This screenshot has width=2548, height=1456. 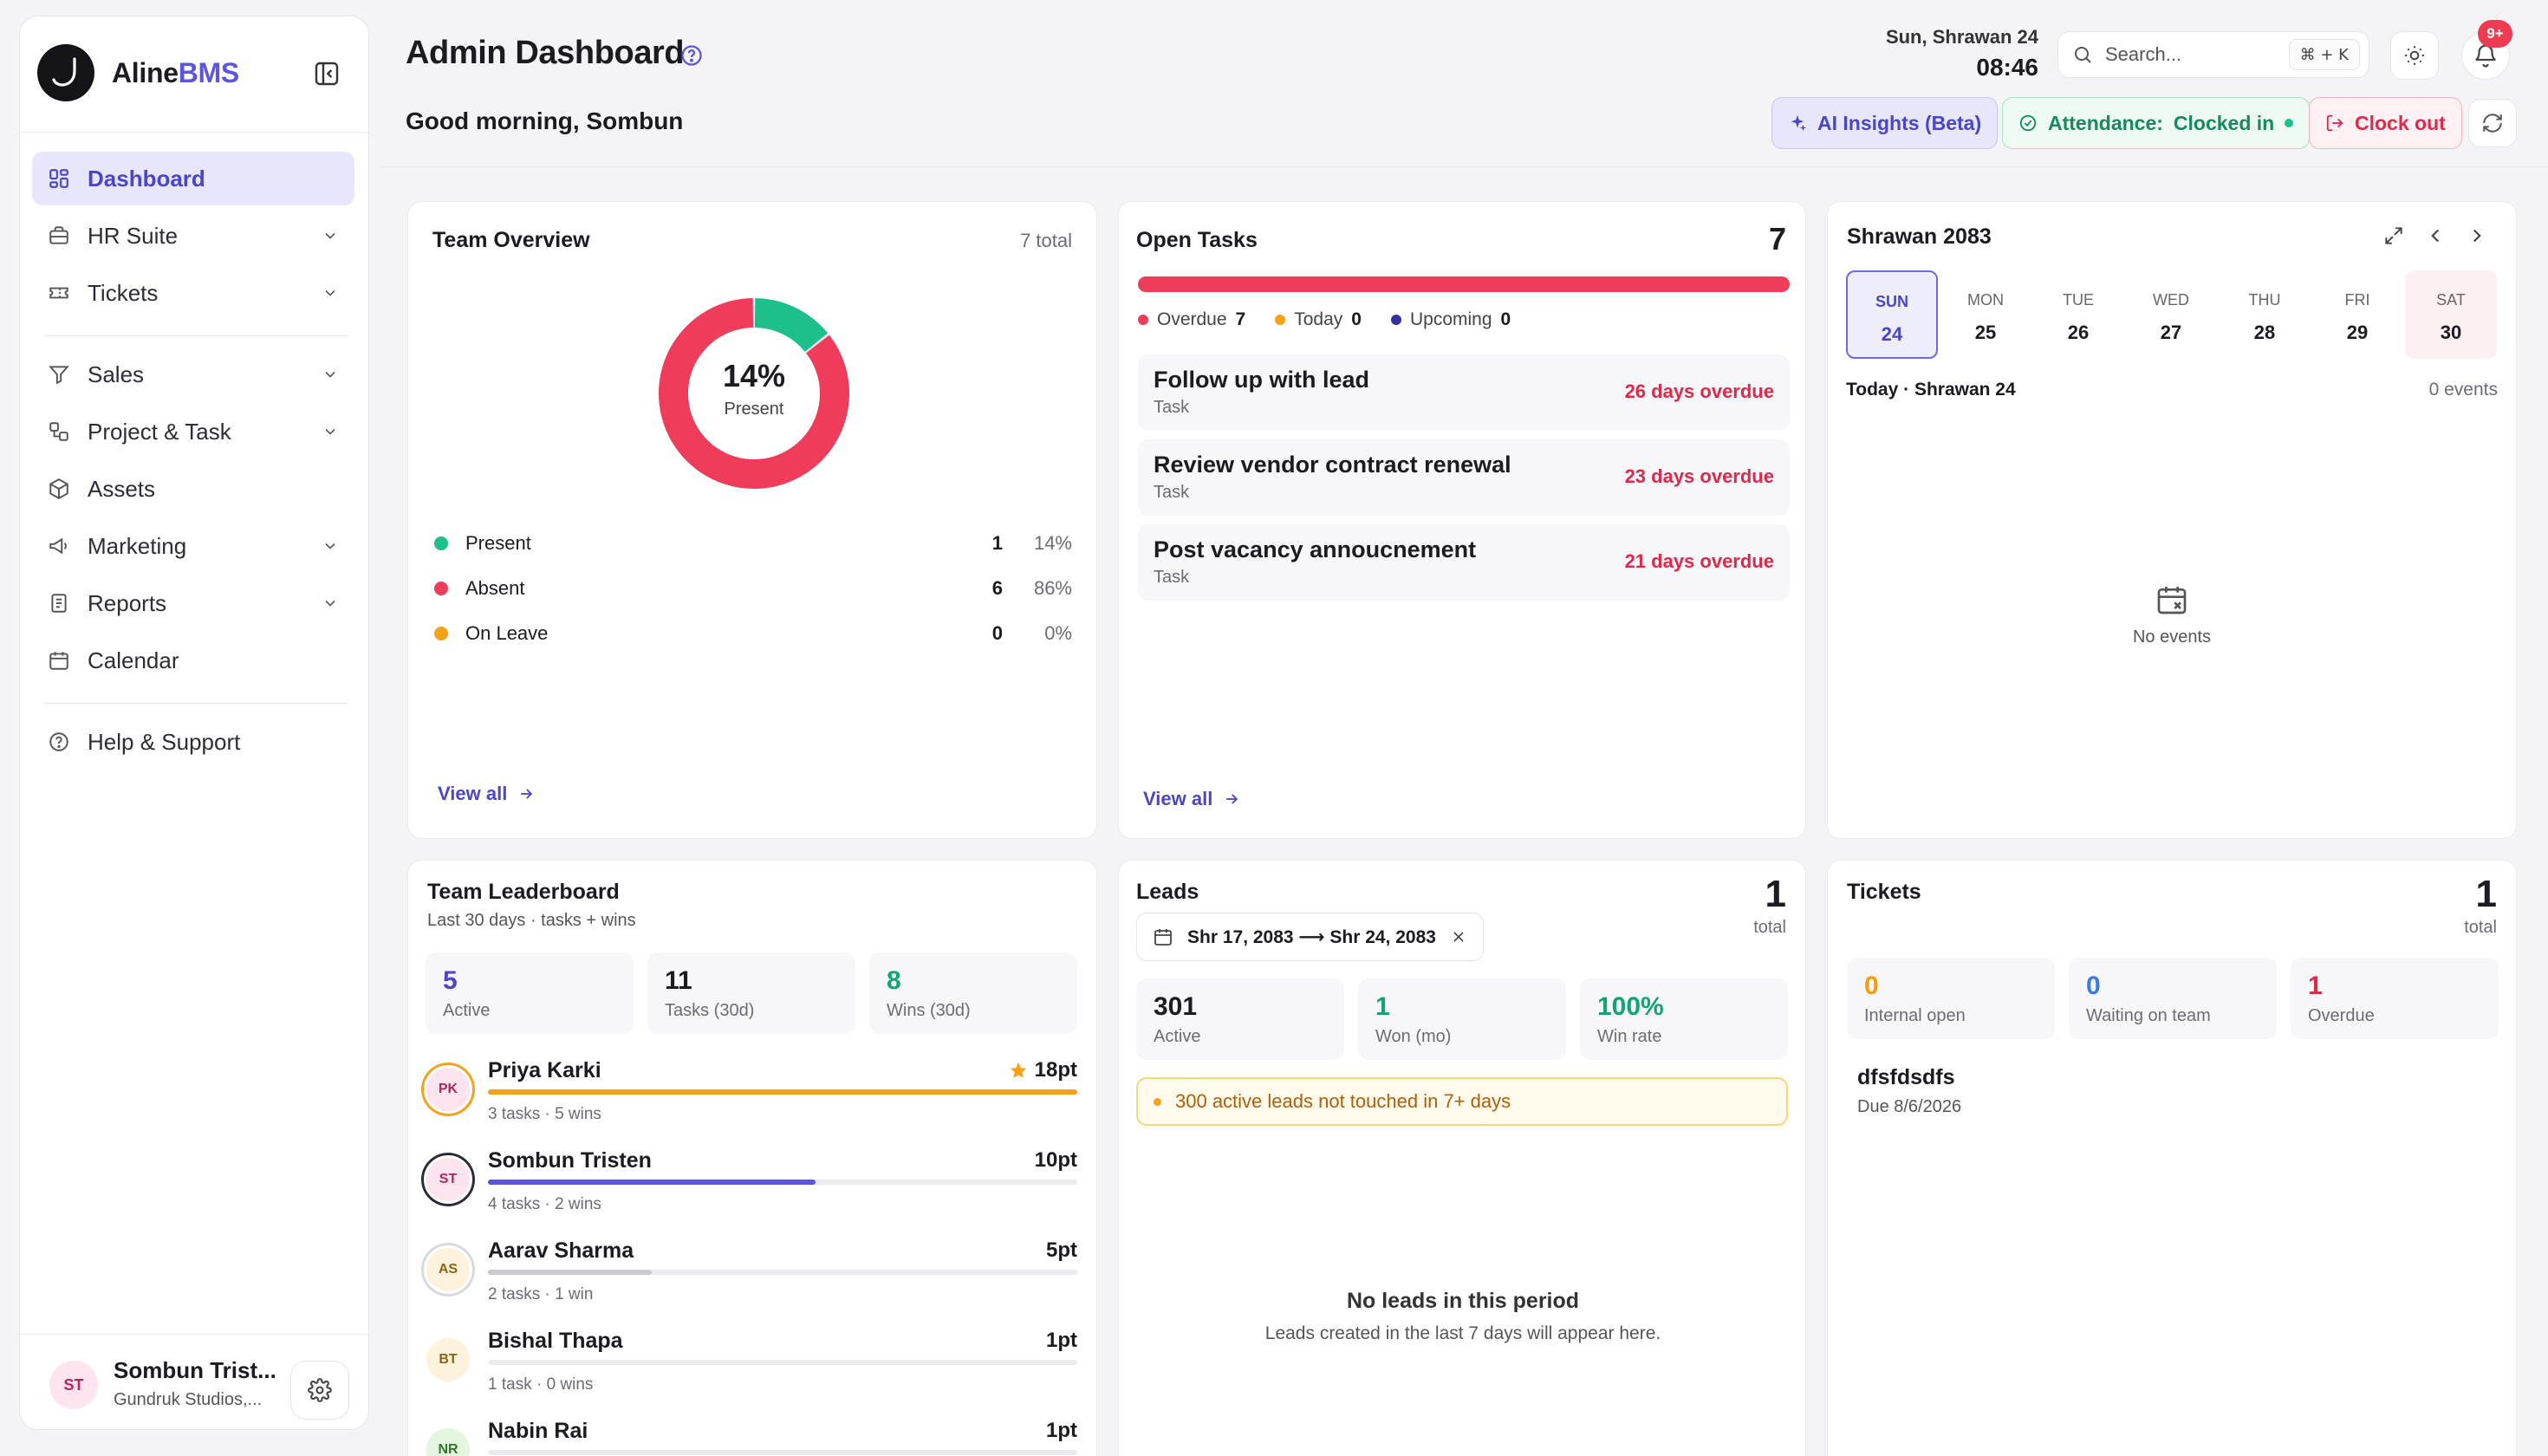 I want to click on divider, so click(x=194, y=132).